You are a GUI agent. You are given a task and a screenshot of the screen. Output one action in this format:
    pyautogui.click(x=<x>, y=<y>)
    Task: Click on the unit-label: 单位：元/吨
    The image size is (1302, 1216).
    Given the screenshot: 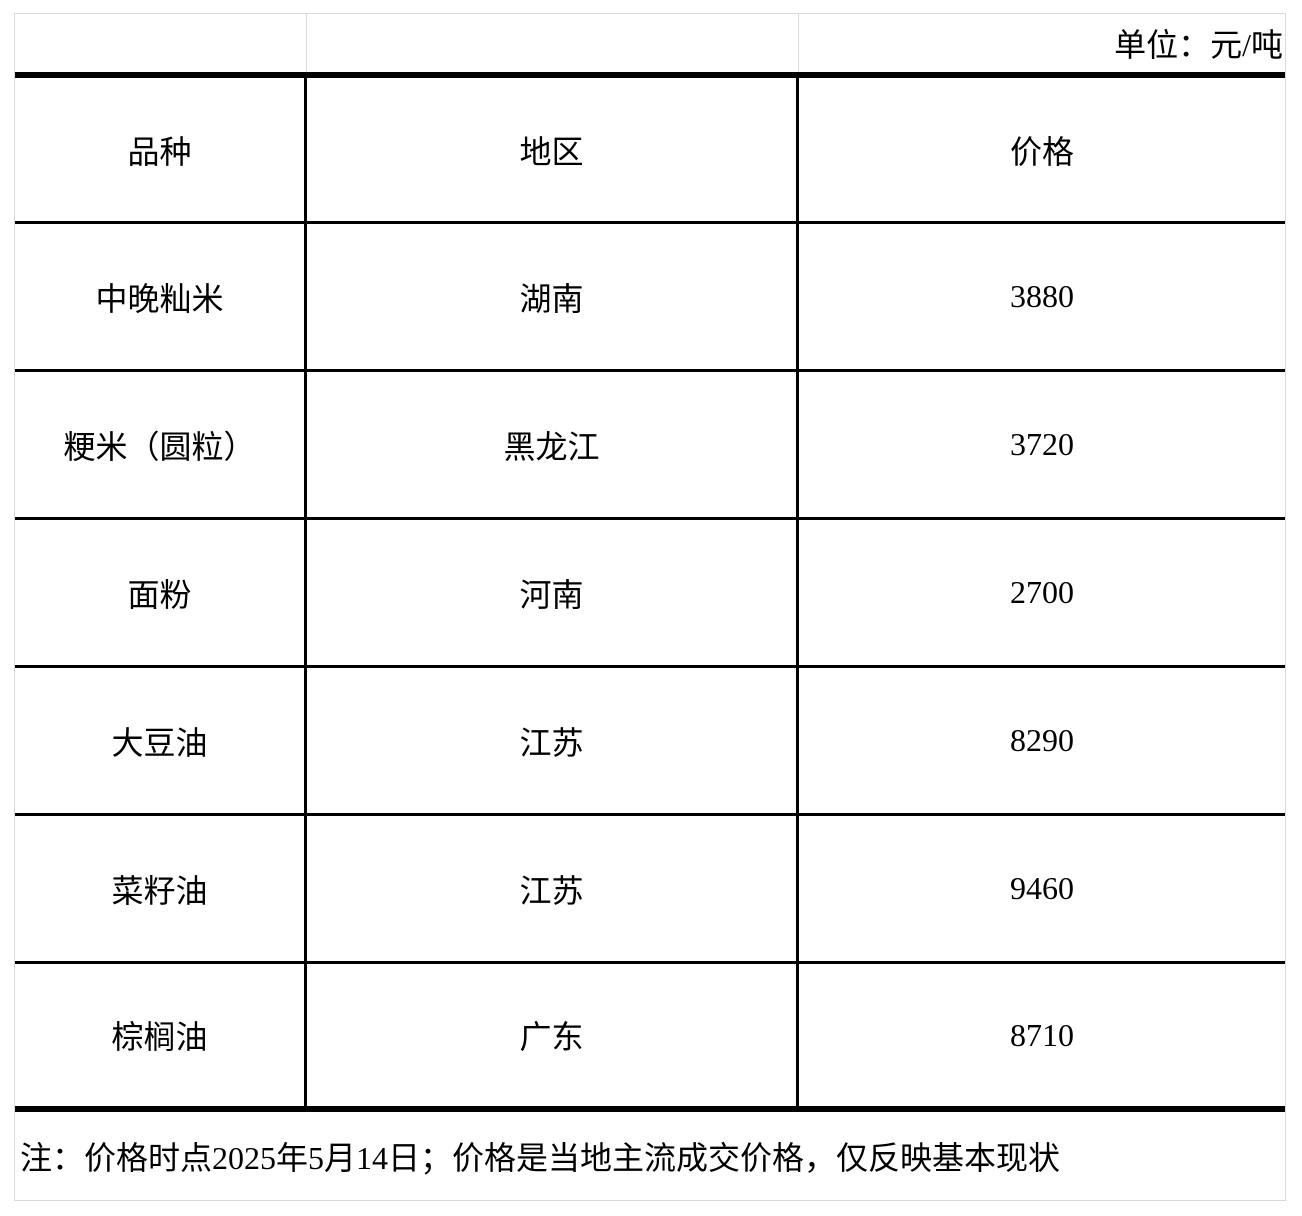 What is the action you would take?
    pyautogui.click(x=1198, y=45)
    